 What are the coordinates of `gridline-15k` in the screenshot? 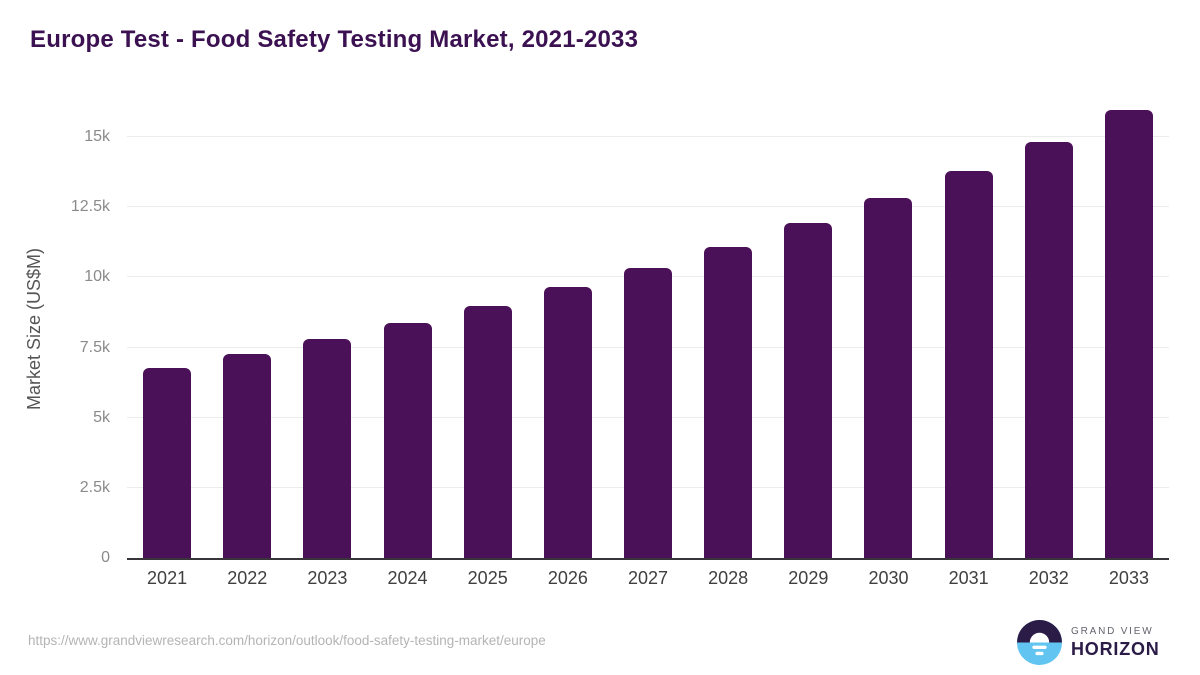 It's located at (648, 137).